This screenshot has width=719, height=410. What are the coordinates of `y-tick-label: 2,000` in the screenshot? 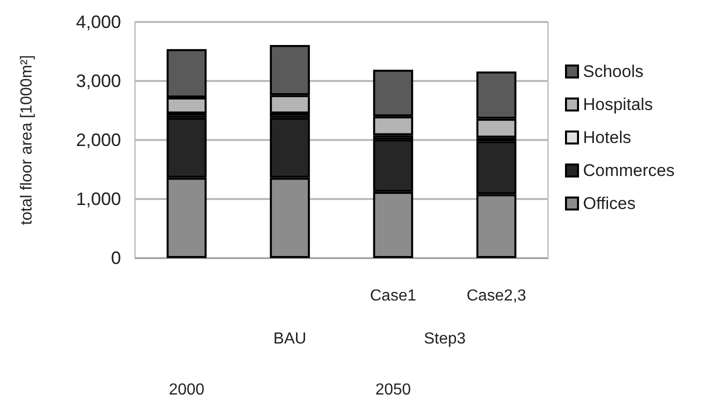 It's located at (98, 140).